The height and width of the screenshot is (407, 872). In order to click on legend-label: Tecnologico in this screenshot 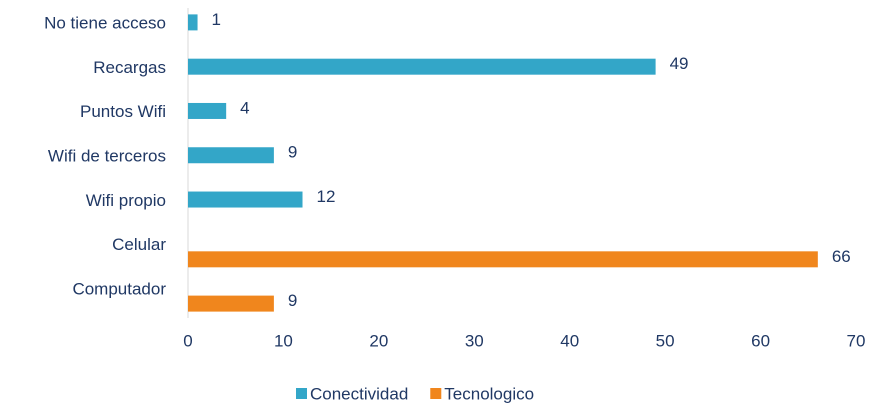, I will do `click(489, 393)`.